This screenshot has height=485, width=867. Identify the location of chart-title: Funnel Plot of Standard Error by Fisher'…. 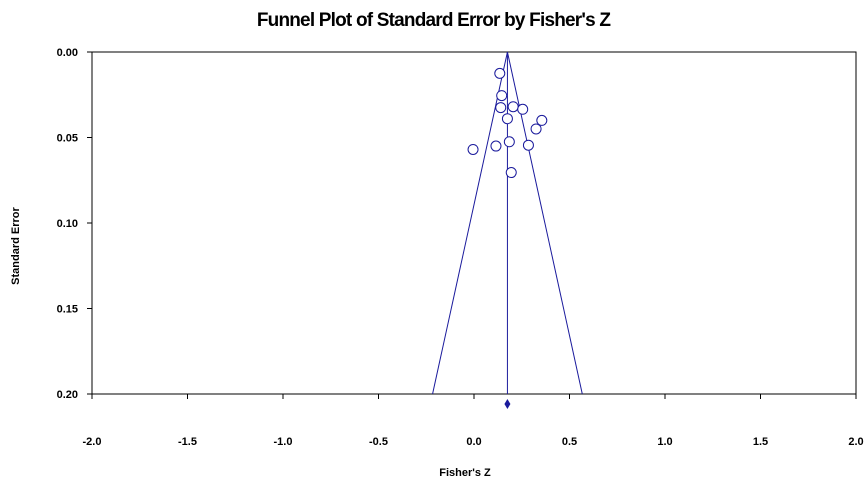
(433, 20).